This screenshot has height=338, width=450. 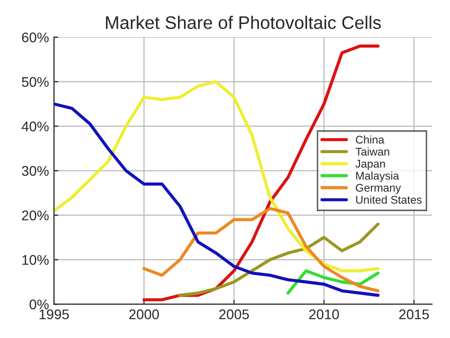 I want to click on y-tick-label: 30%, so click(x=35, y=171).